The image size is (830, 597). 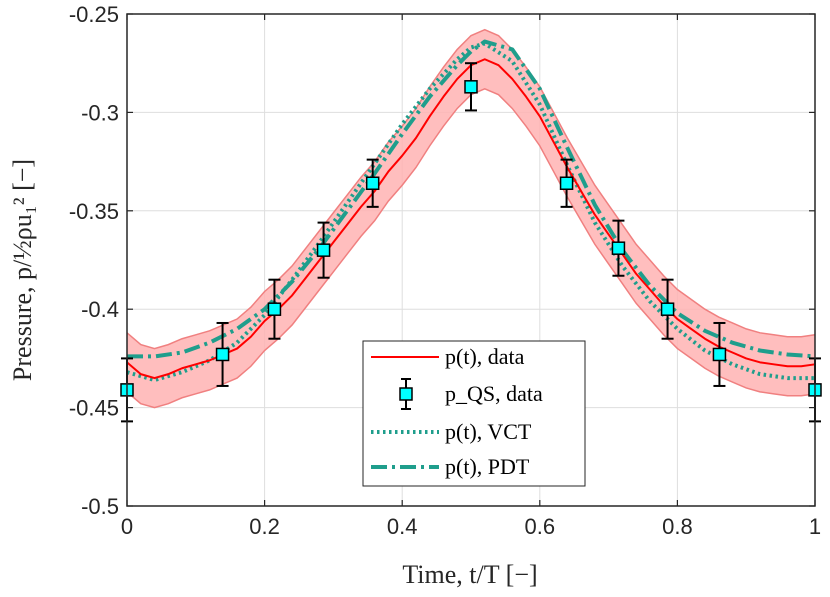 I want to click on x-tick-label: 0, so click(x=127, y=526).